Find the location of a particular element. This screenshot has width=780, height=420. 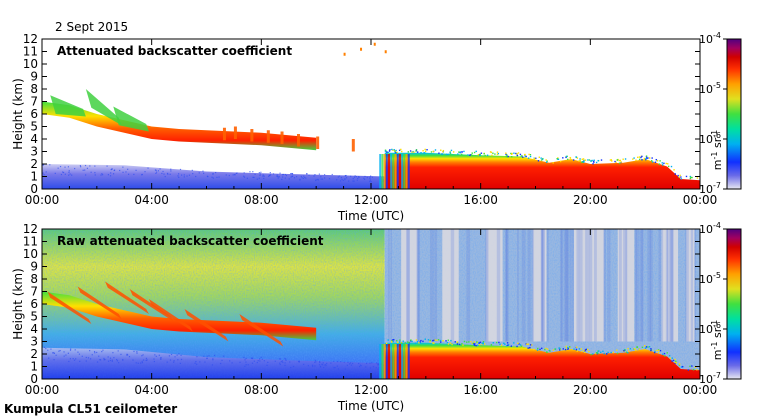

panel-title: Attenuated backscatter coefficient is located at coordinates (174, 51).